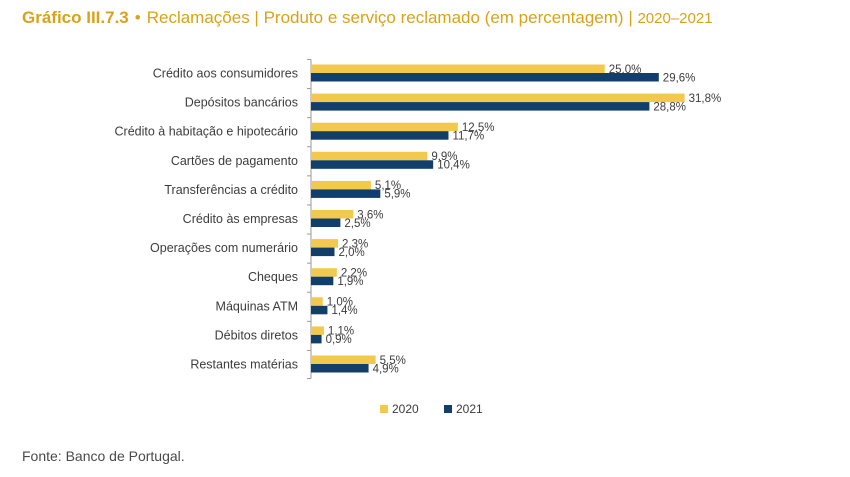 The width and height of the screenshot is (850, 477). What do you see at coordinates (256, 335) in the screenshot?
I see `category-label: Débitos diretos` at bounding box center [256, 335].